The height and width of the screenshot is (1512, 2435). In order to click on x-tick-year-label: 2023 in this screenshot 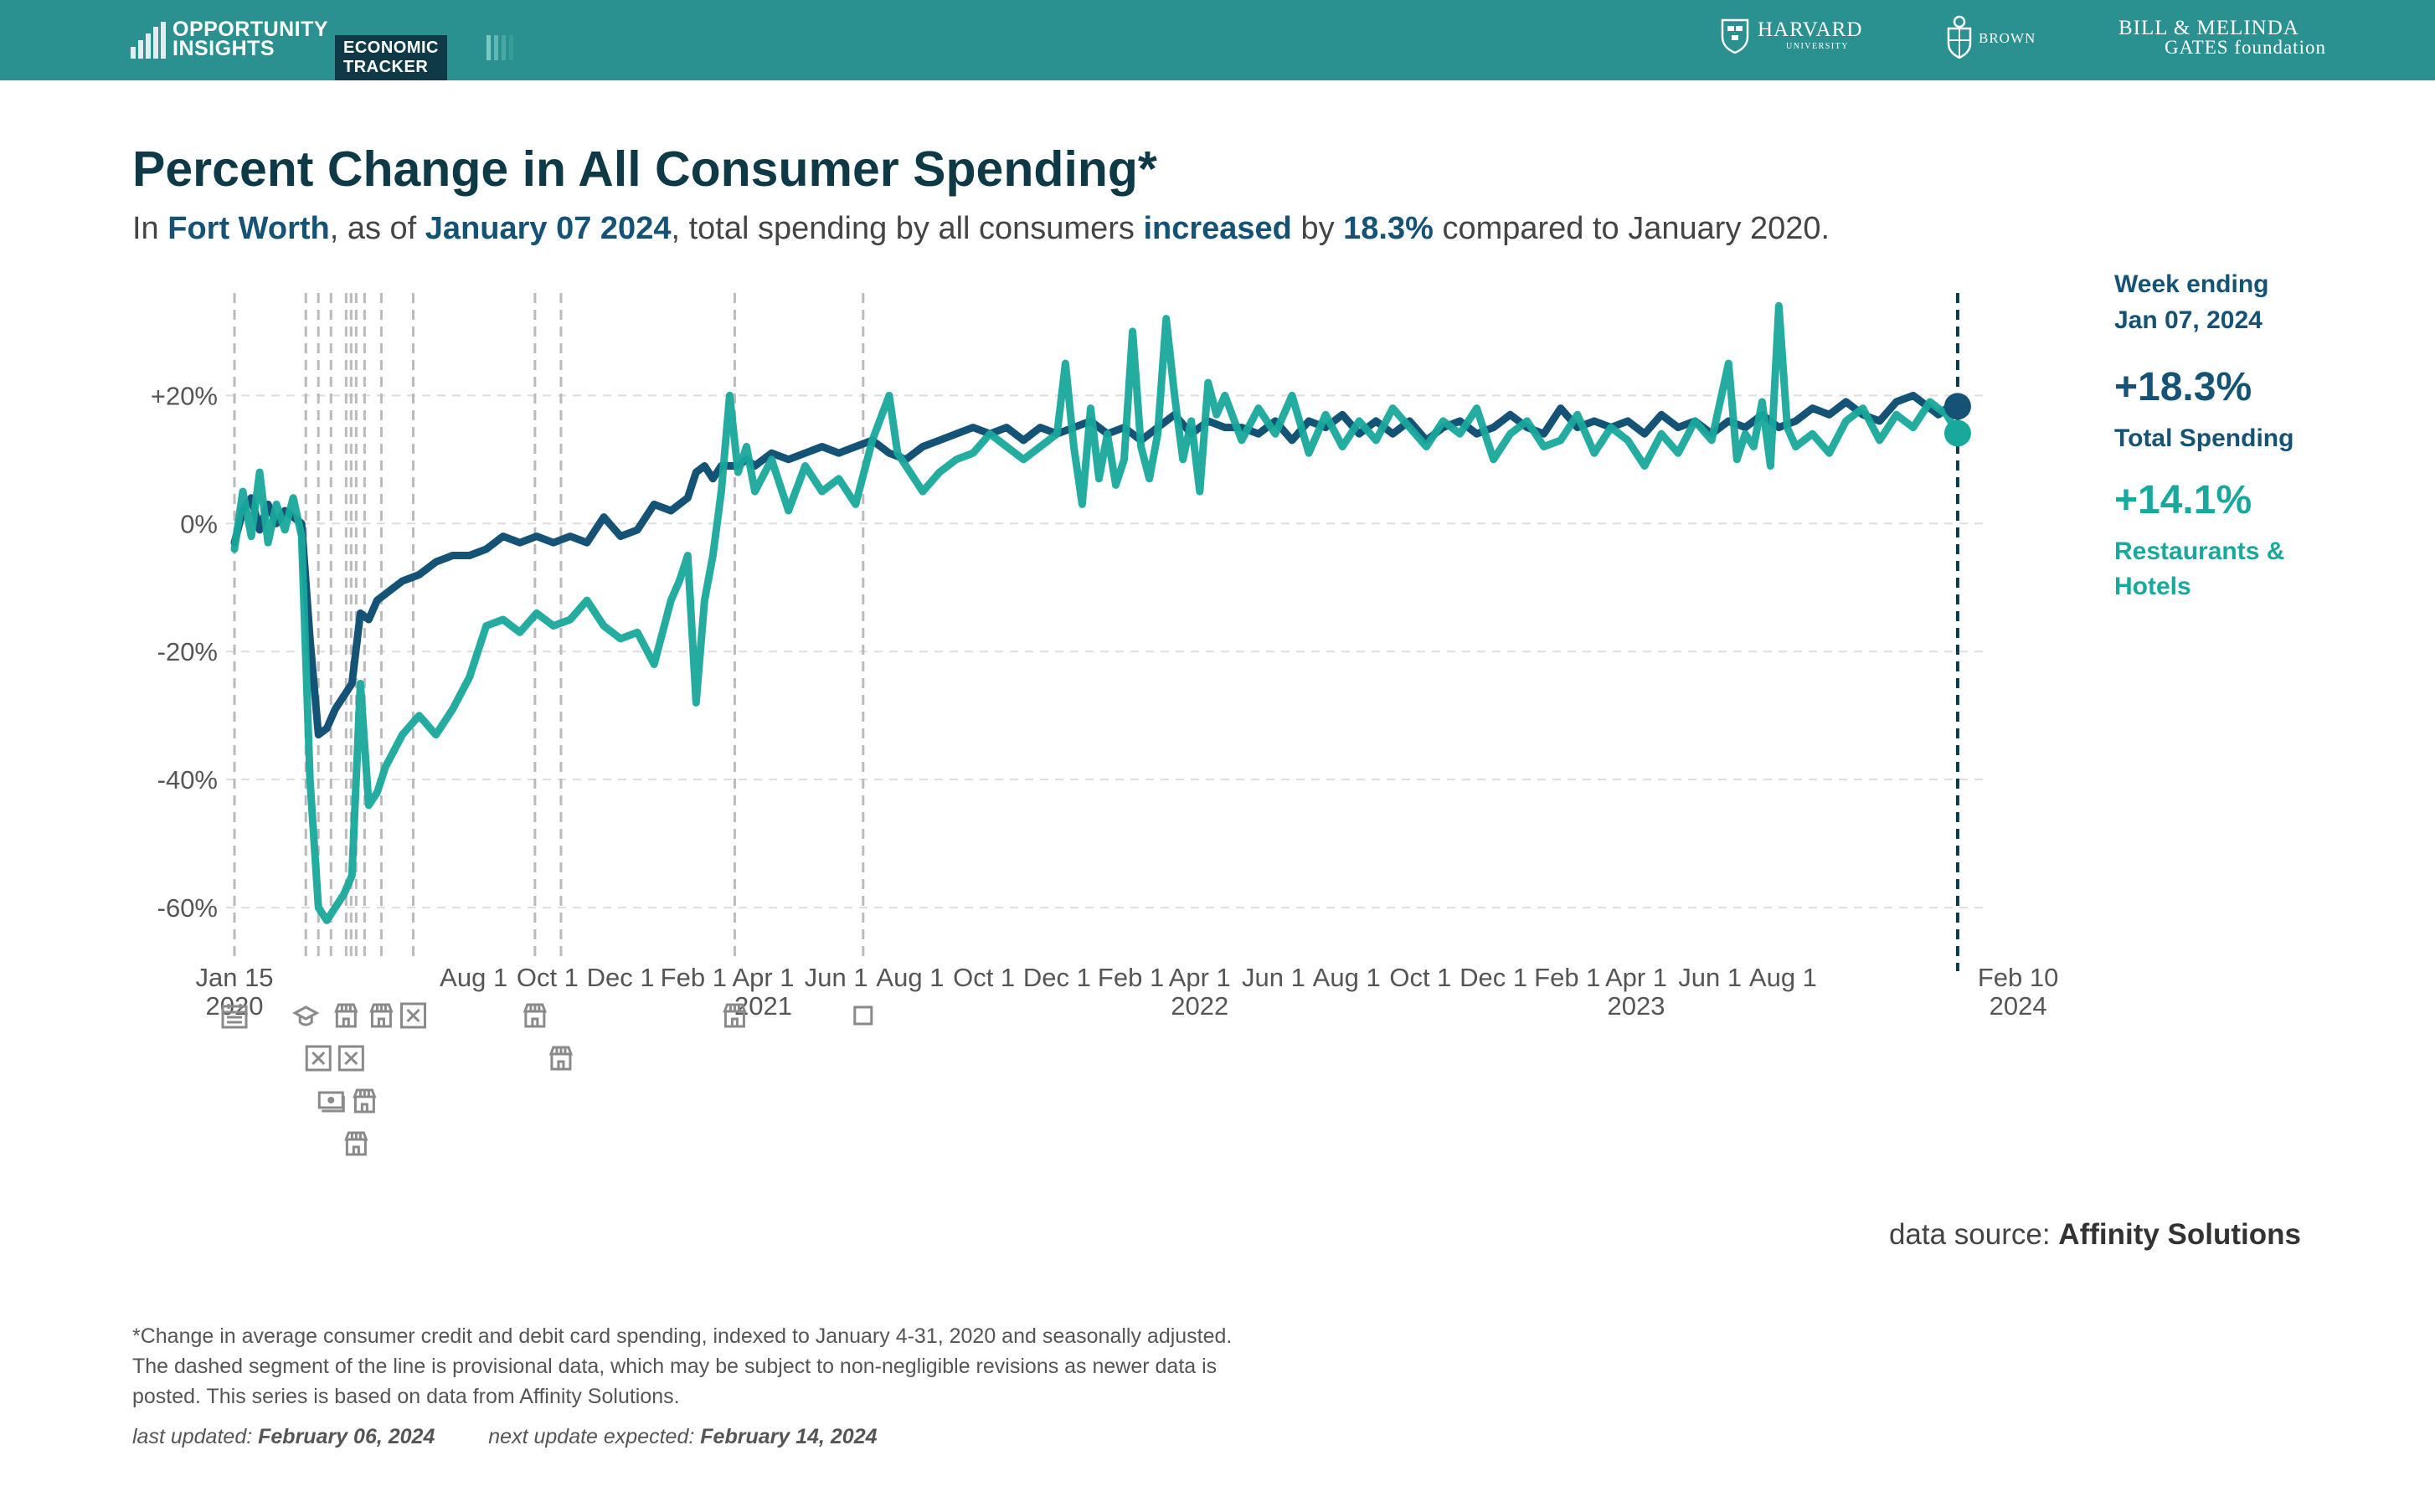, I will do `click(1636, 1006)`.